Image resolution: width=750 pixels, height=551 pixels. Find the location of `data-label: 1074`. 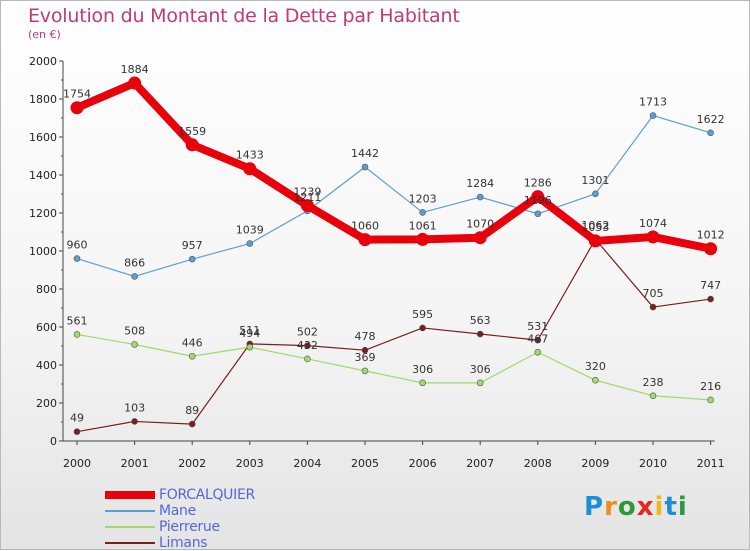

data-label: 1074 is located at coordinates (653, 223).